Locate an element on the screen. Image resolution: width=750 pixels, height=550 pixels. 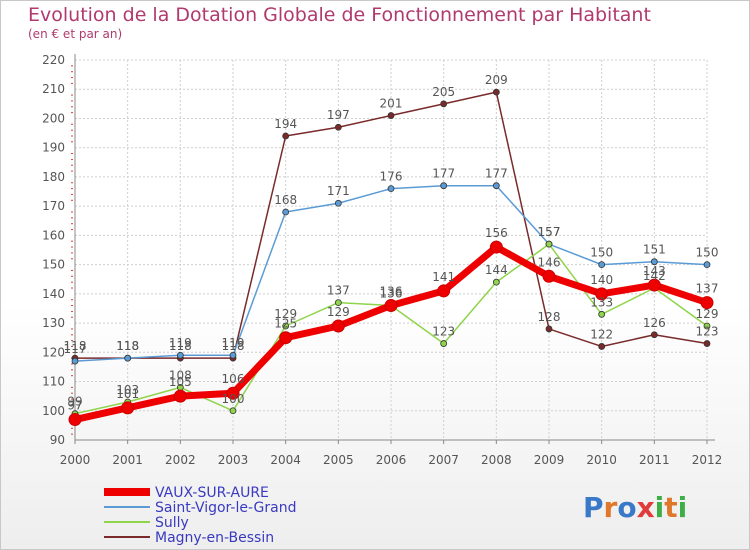
x-tick-label: 2007 is located at coordinates (443, 460).